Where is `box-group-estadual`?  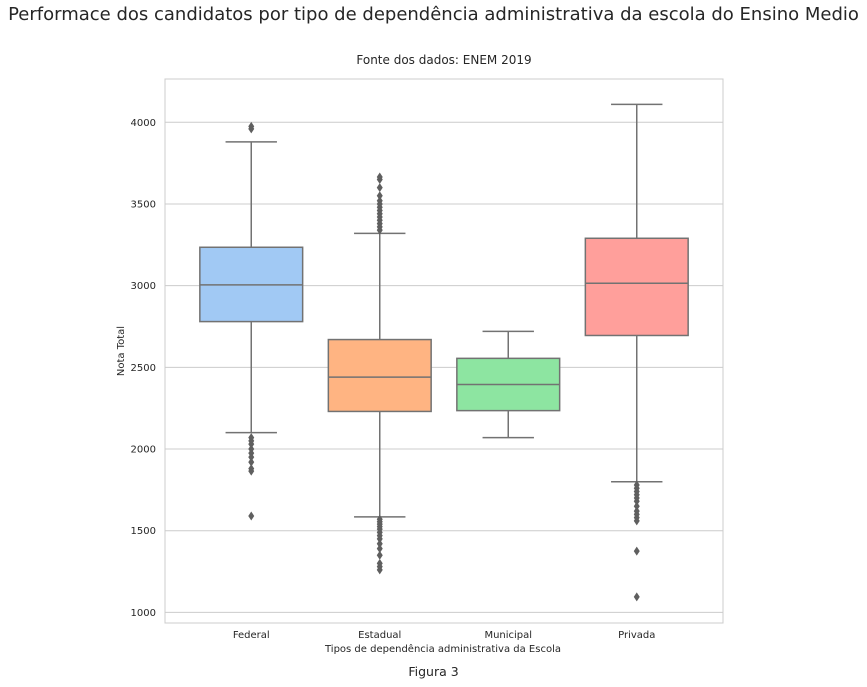
box-group-estadual is located at coordinates (379, 373).